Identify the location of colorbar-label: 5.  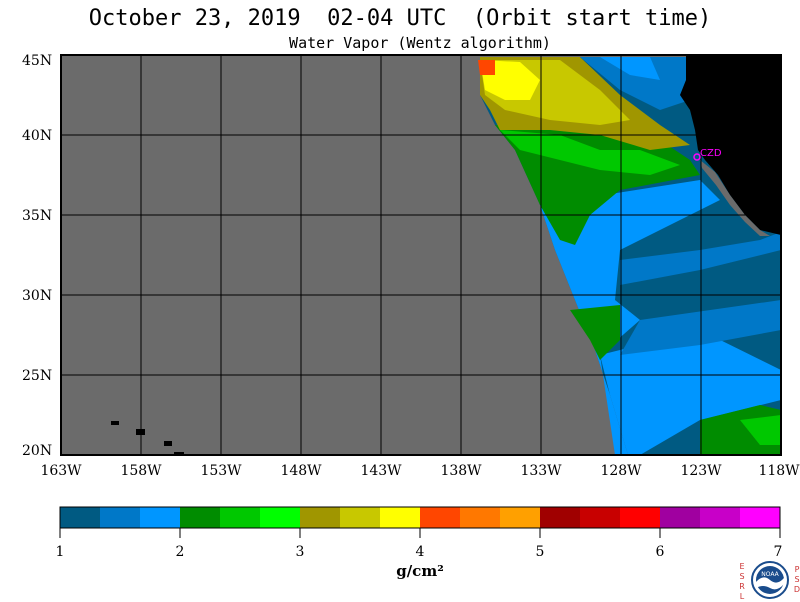
(540, 552).